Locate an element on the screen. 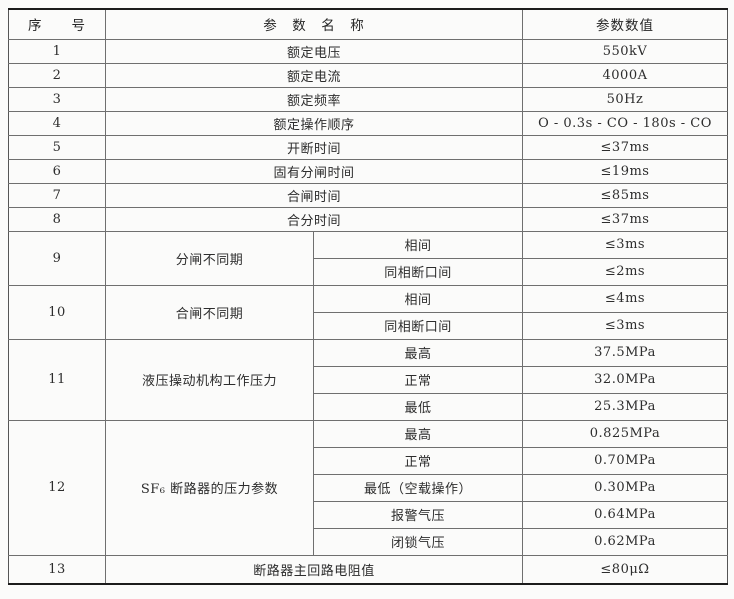 This screenshot has width=734, height=599. param-name-cell: 液压操动机构工作压力 is located at coordinates (209, 379).